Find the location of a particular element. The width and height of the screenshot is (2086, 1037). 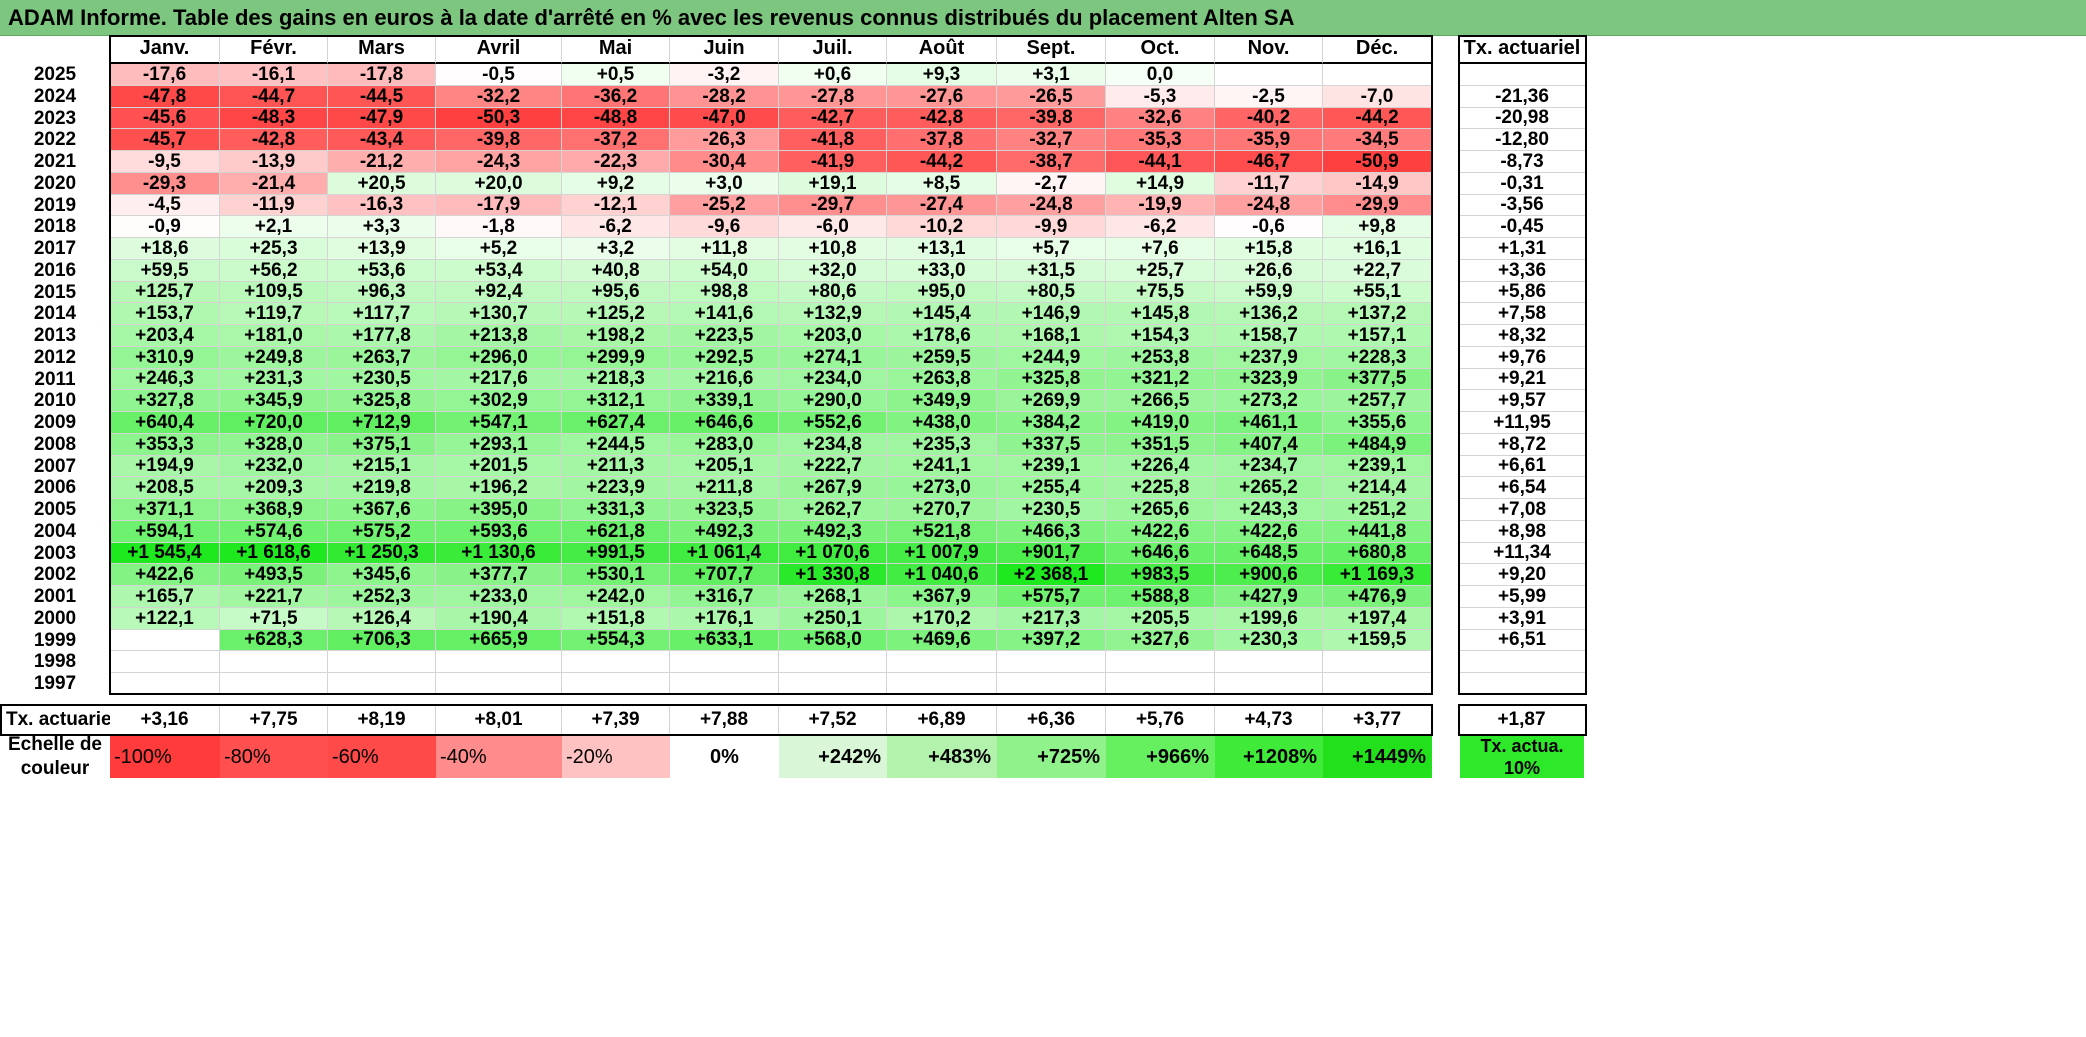

ta-cell: +1,31 is located at coordinates (1522, 249).